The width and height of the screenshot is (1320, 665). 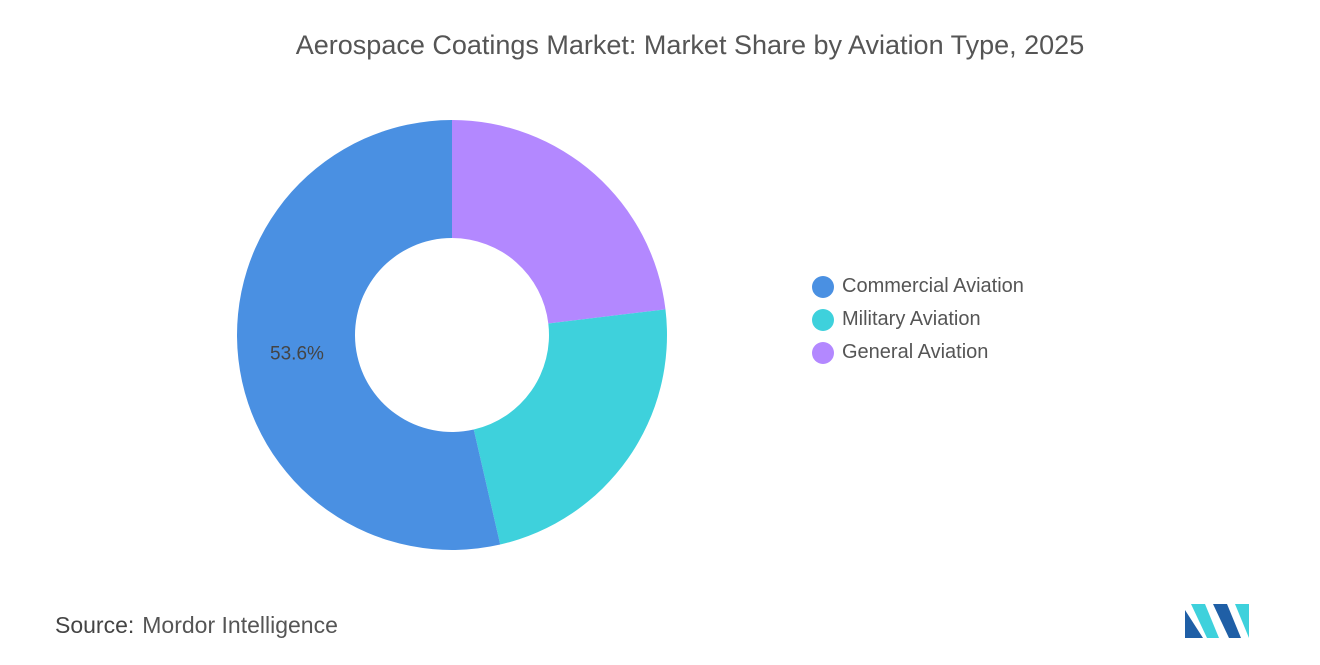 I want to click on source-note: Source: Mordor Intelligence, so click(x=196, y=625).